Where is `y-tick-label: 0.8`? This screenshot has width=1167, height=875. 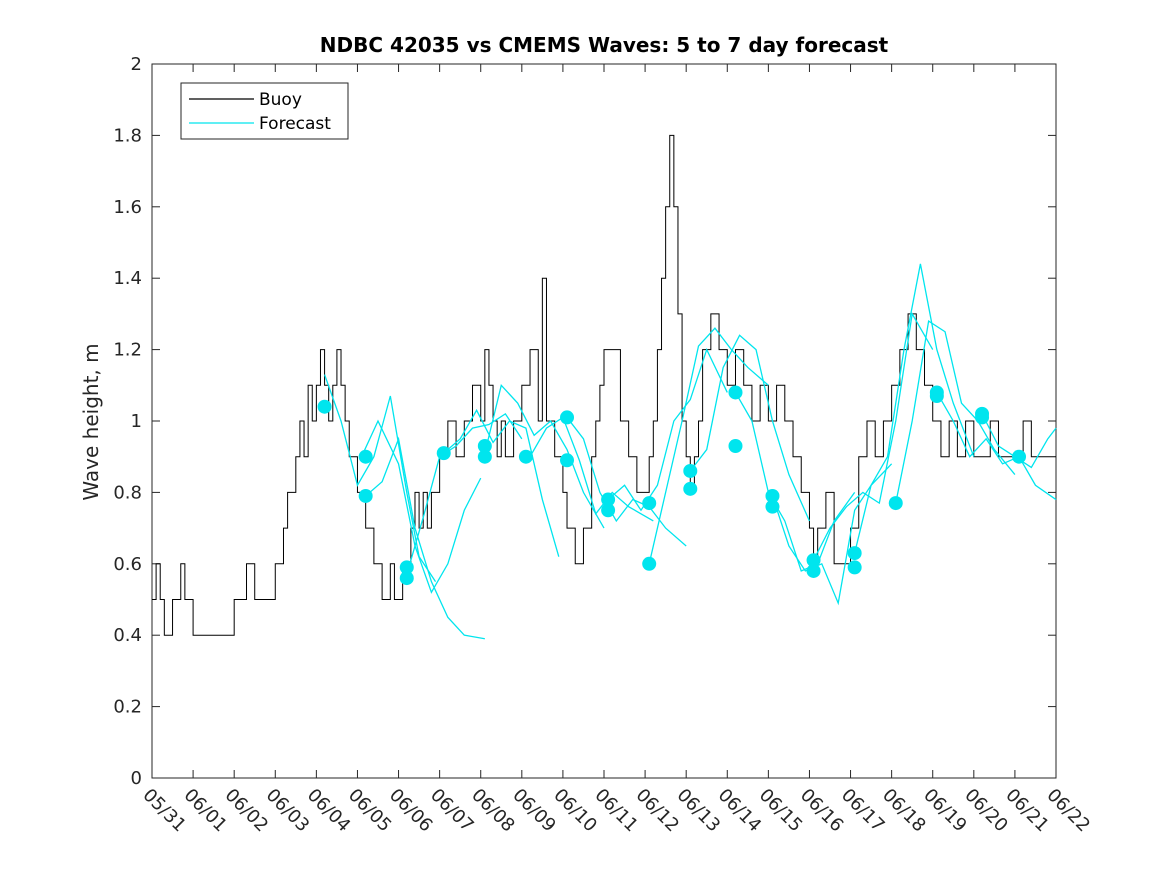 y-tick-label: 0.8 is located at coordinates (127, 492).